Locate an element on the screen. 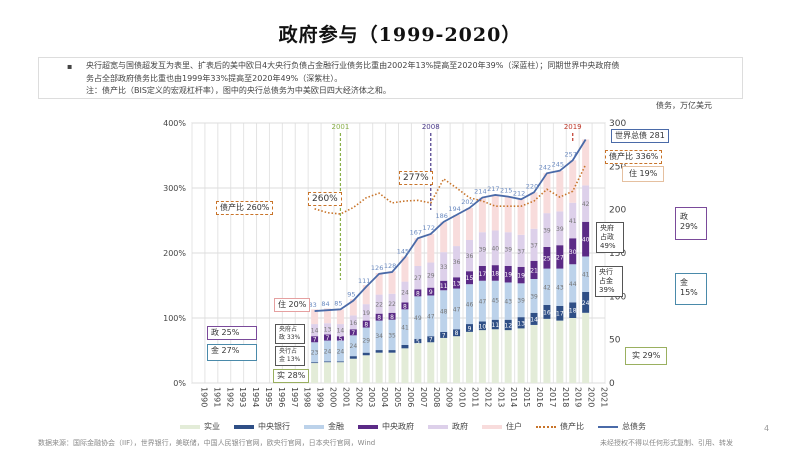 The image size is (800, 450). bar-label: 33 is located at coordinates (444, 267).